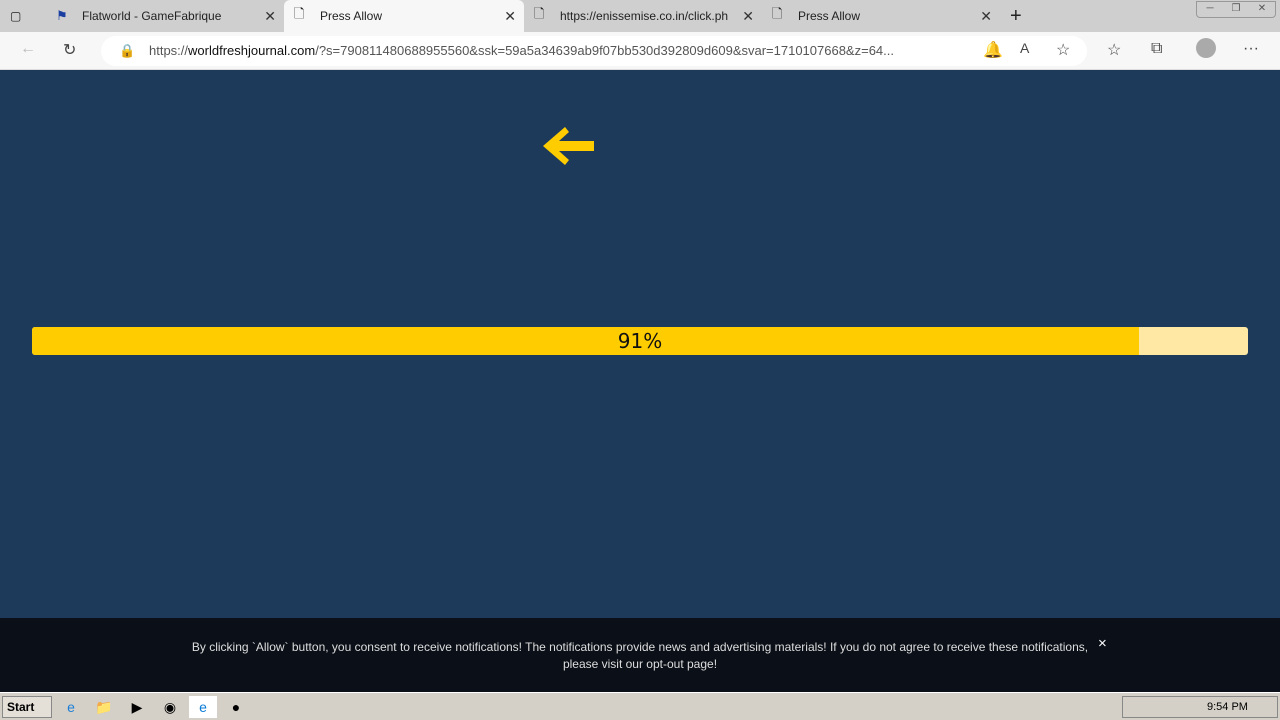 The width and height of the screenshot is (1280, 720). I want to click on url-domain: worldfreshjournal.com, so click(252, 50).